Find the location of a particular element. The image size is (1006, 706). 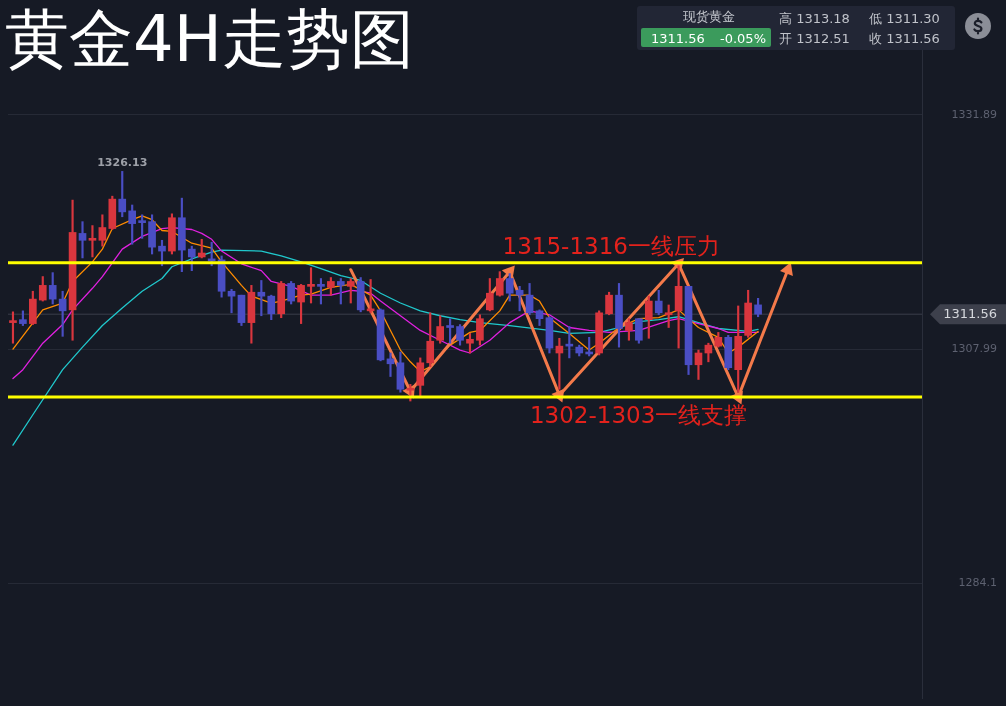

y-tick-label: 1331.89 is located at coordinates (974, 114).